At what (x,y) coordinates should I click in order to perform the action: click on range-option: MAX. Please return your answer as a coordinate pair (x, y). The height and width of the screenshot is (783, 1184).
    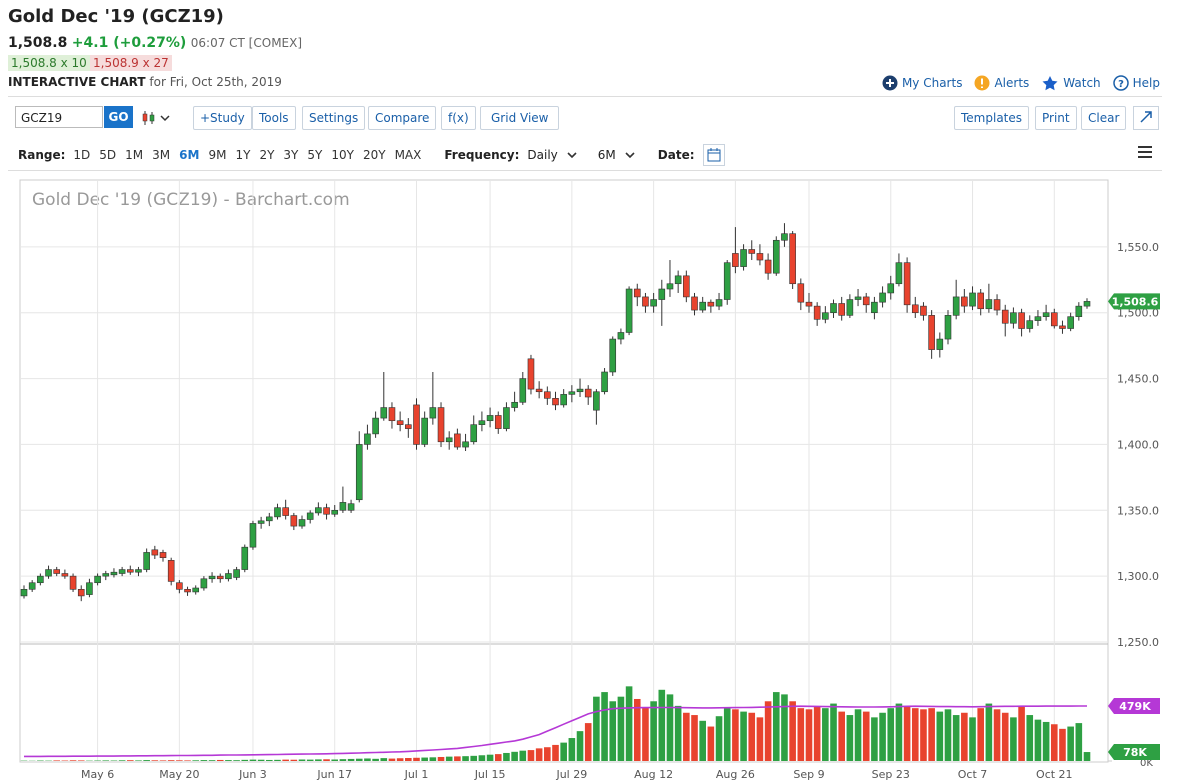
    Looking at the image, I should click on (408, 155).